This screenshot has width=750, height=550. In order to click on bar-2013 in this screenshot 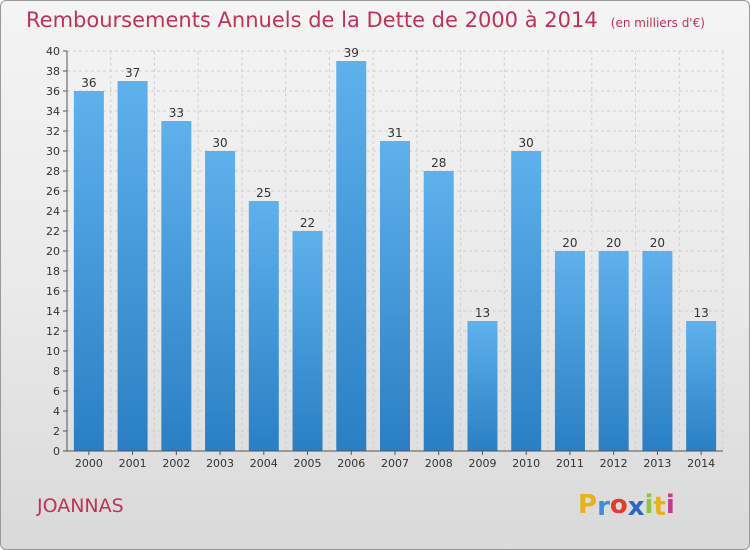, I will do `click(657, 351)`.